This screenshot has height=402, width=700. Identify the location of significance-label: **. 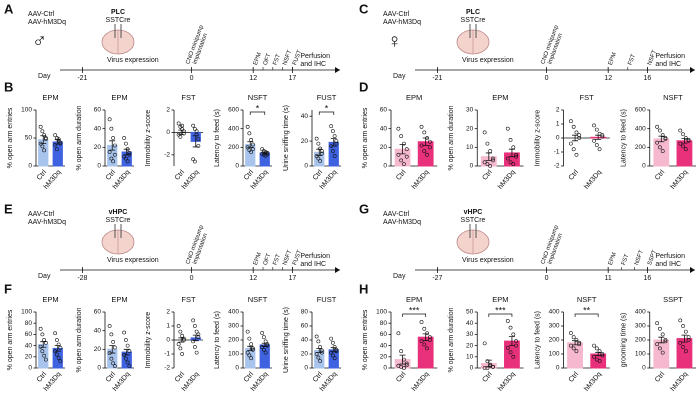
(587, 310).